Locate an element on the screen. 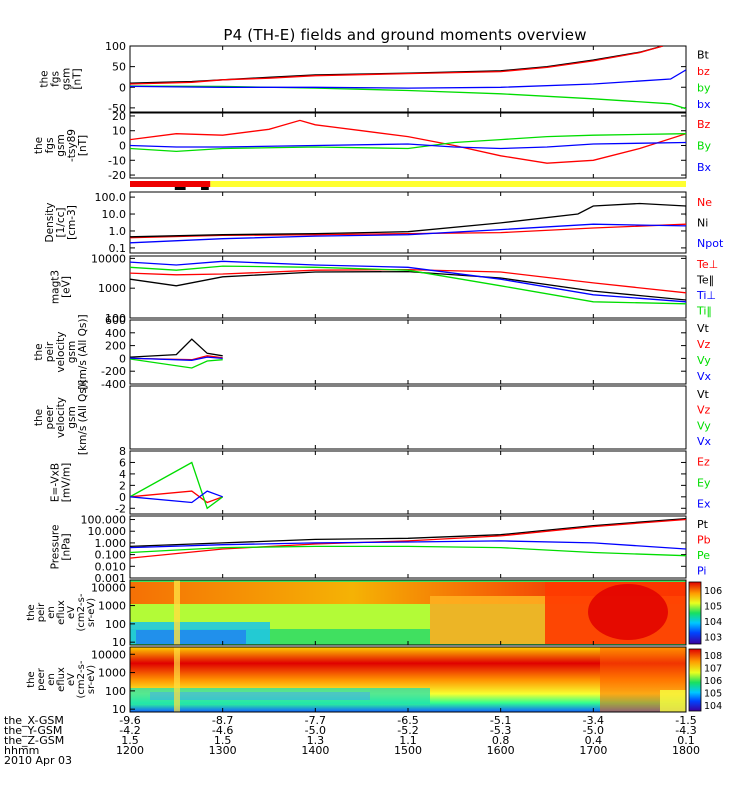 The height and width of the screenshot is (800, 750). orbit-row-label: the_Z-GSM is located at coordinates (34, 740).